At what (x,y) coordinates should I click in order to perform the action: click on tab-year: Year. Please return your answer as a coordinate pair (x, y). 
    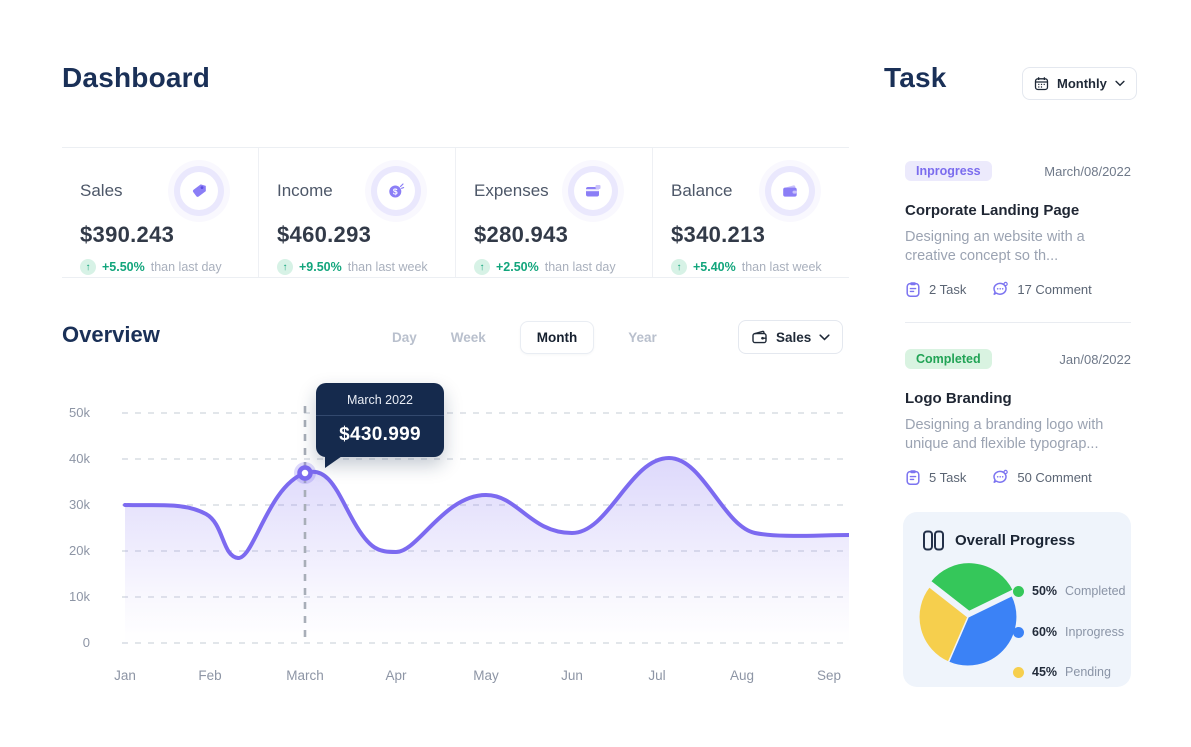
    Looking at the image, I should click on (642, 337).